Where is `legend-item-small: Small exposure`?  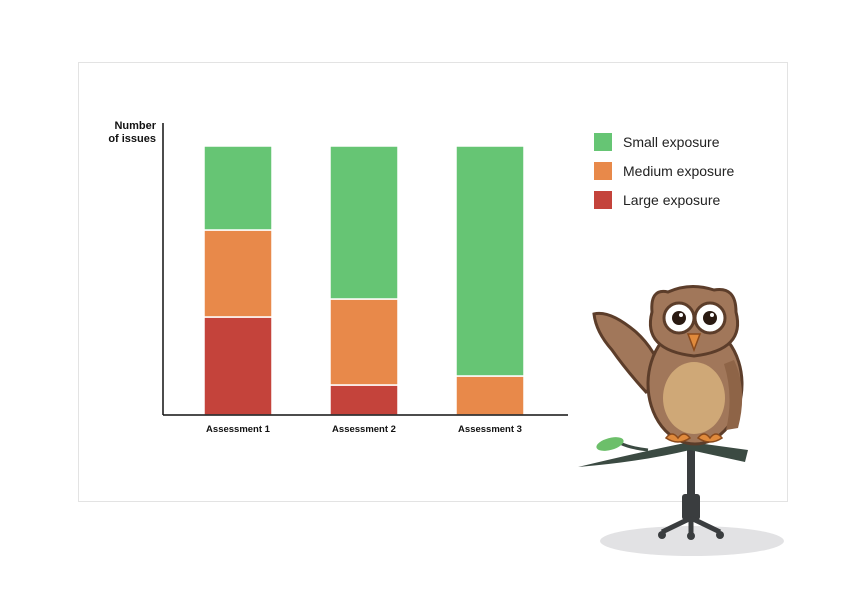
legend-item-small: Small exposure is located at coordinates (664, 141).